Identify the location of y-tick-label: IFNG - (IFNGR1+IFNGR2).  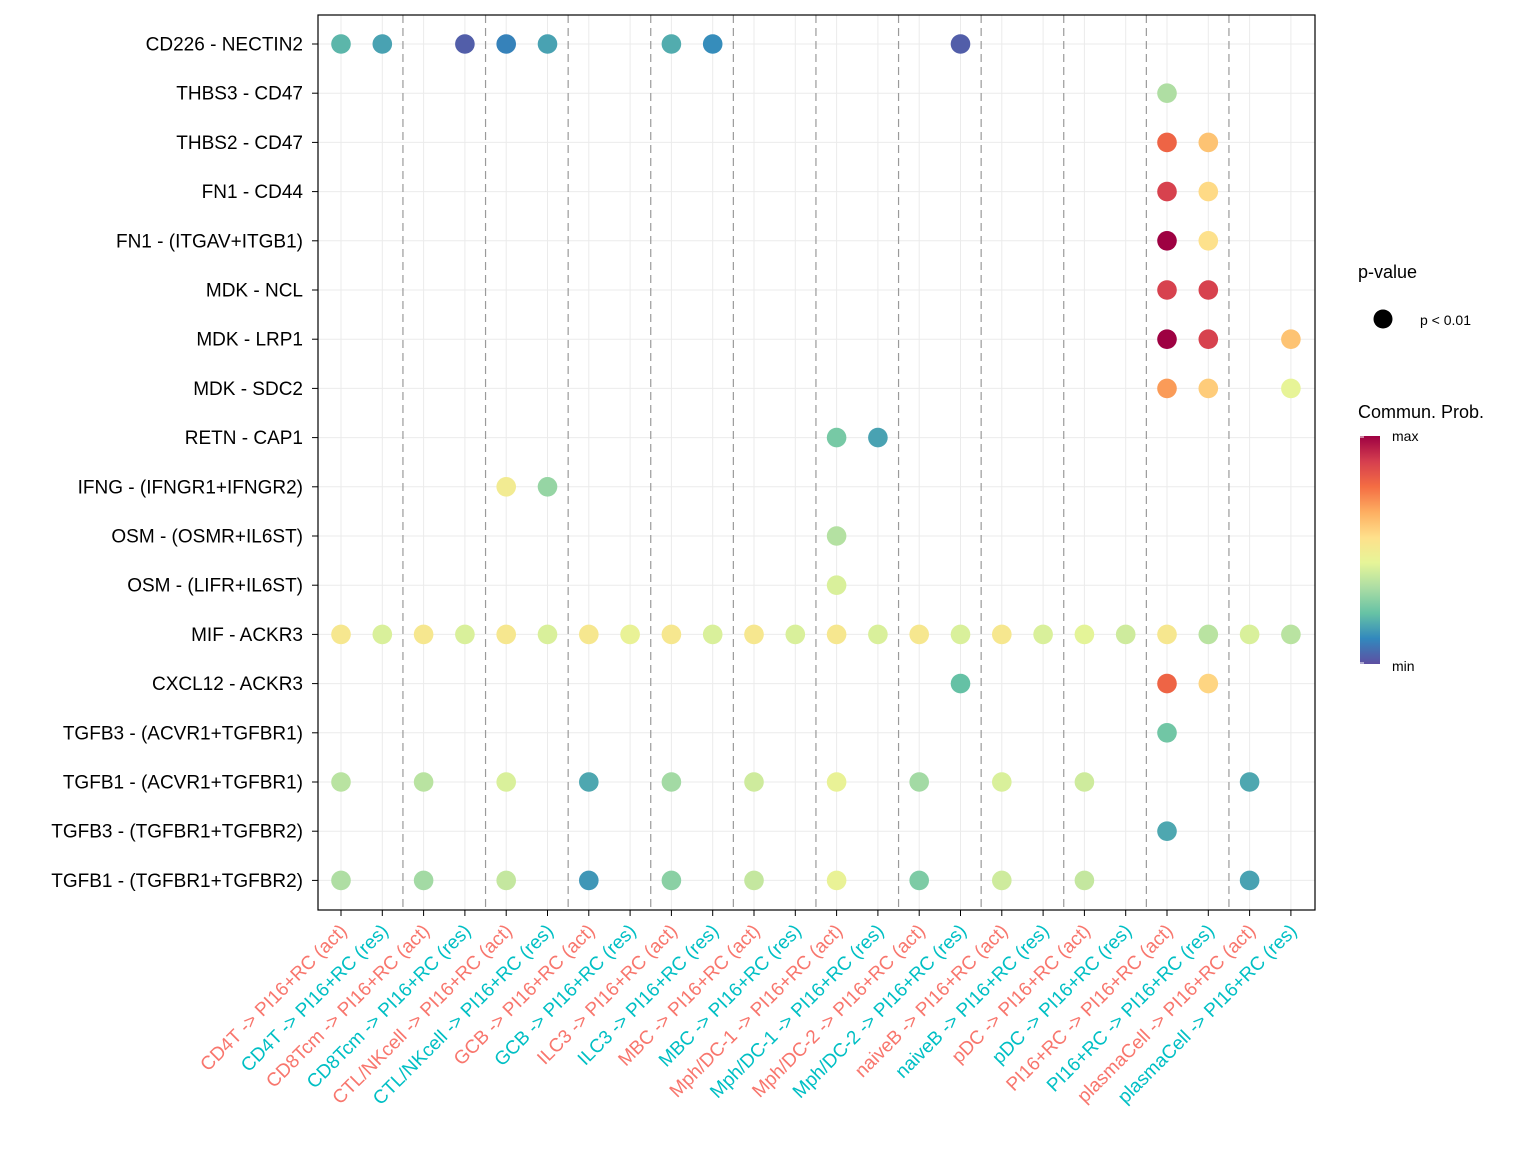
(190, 487).